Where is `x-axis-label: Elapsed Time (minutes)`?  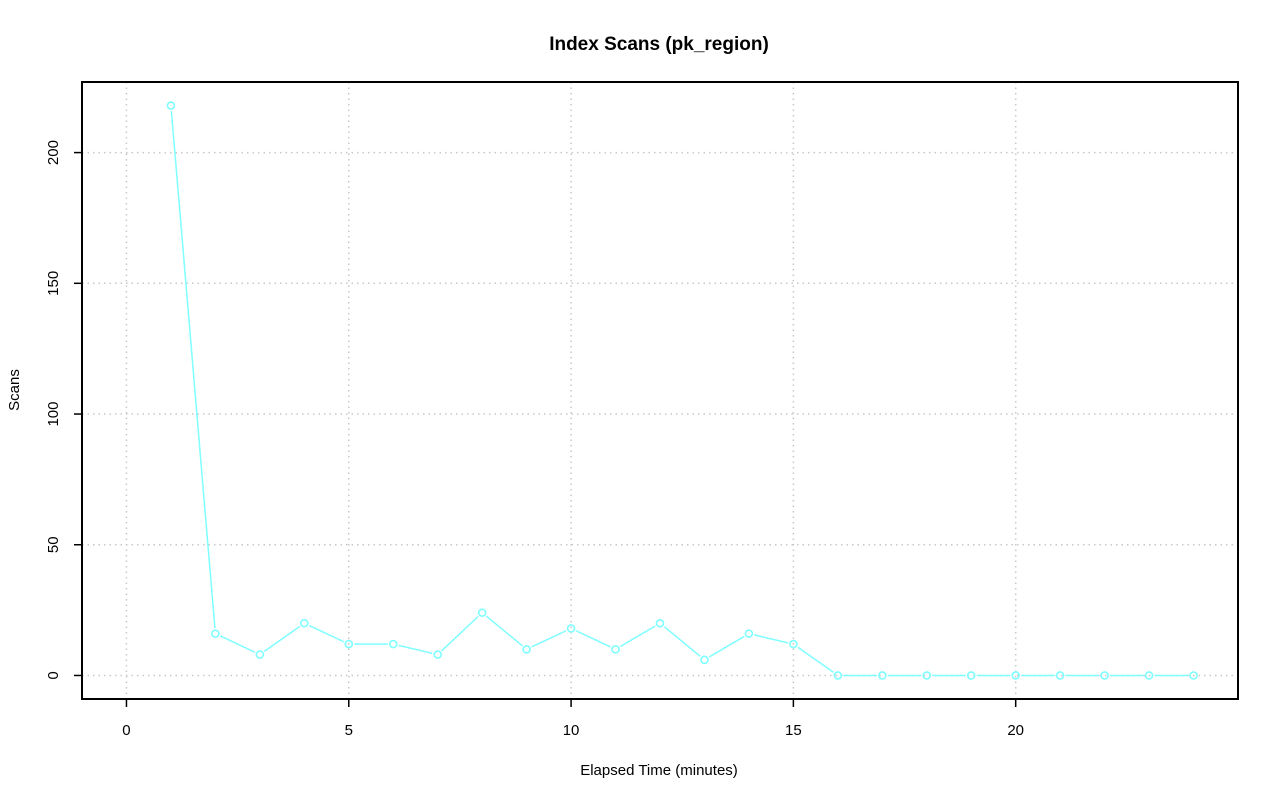 x-axis-label: Elapsed Time (minutes) is located at coordinates (659, 770).